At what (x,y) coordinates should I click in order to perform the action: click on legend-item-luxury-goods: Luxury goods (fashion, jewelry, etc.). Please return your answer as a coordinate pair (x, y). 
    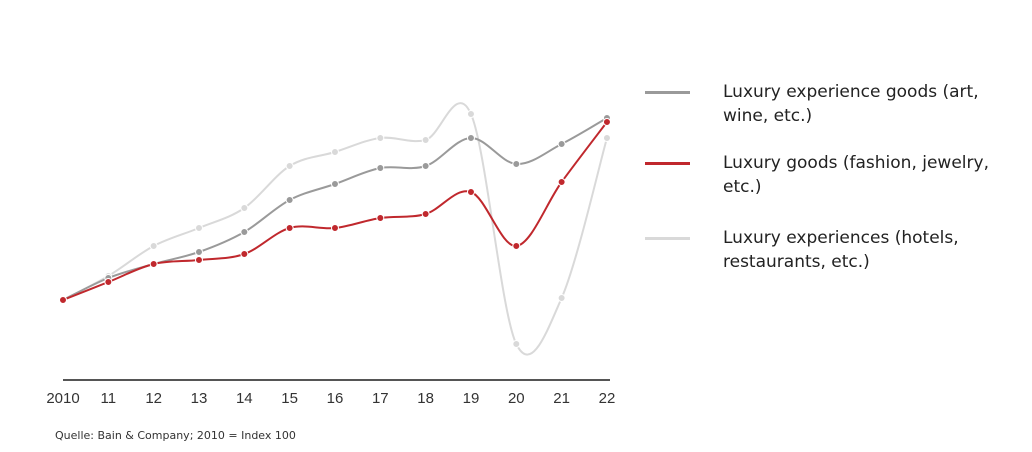
    Looking at the image, I should click on (817, 174).